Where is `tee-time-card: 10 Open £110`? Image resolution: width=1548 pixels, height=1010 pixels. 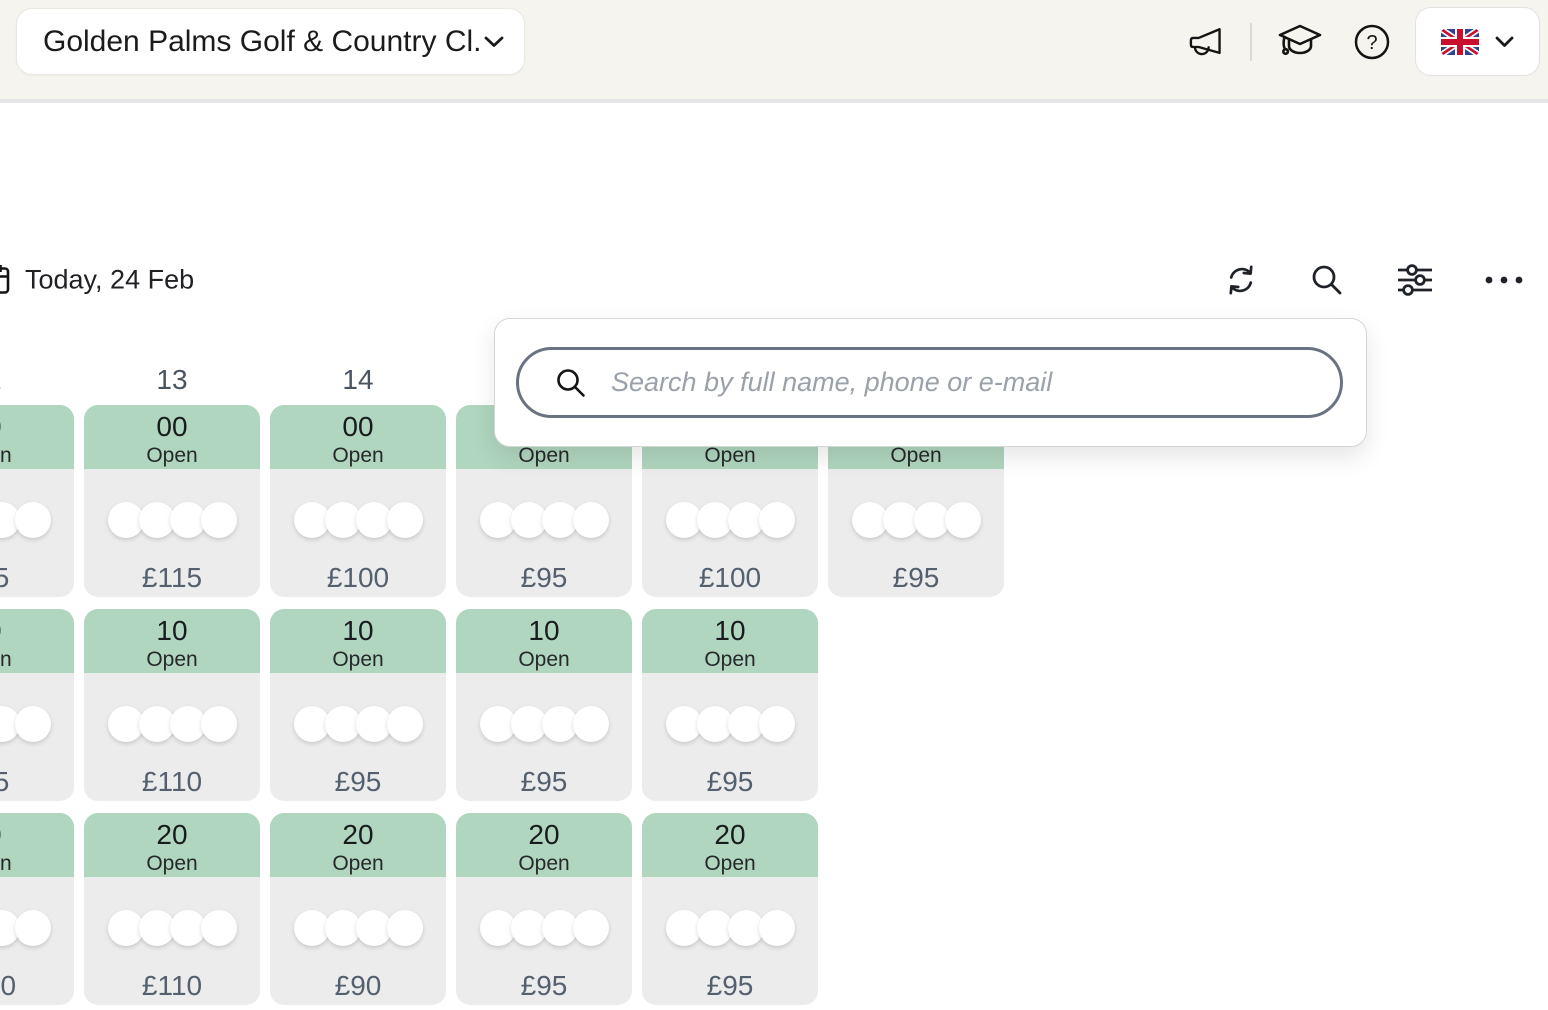
tee-time-card: 10 Open £110 is located at coordinates (172, 705).